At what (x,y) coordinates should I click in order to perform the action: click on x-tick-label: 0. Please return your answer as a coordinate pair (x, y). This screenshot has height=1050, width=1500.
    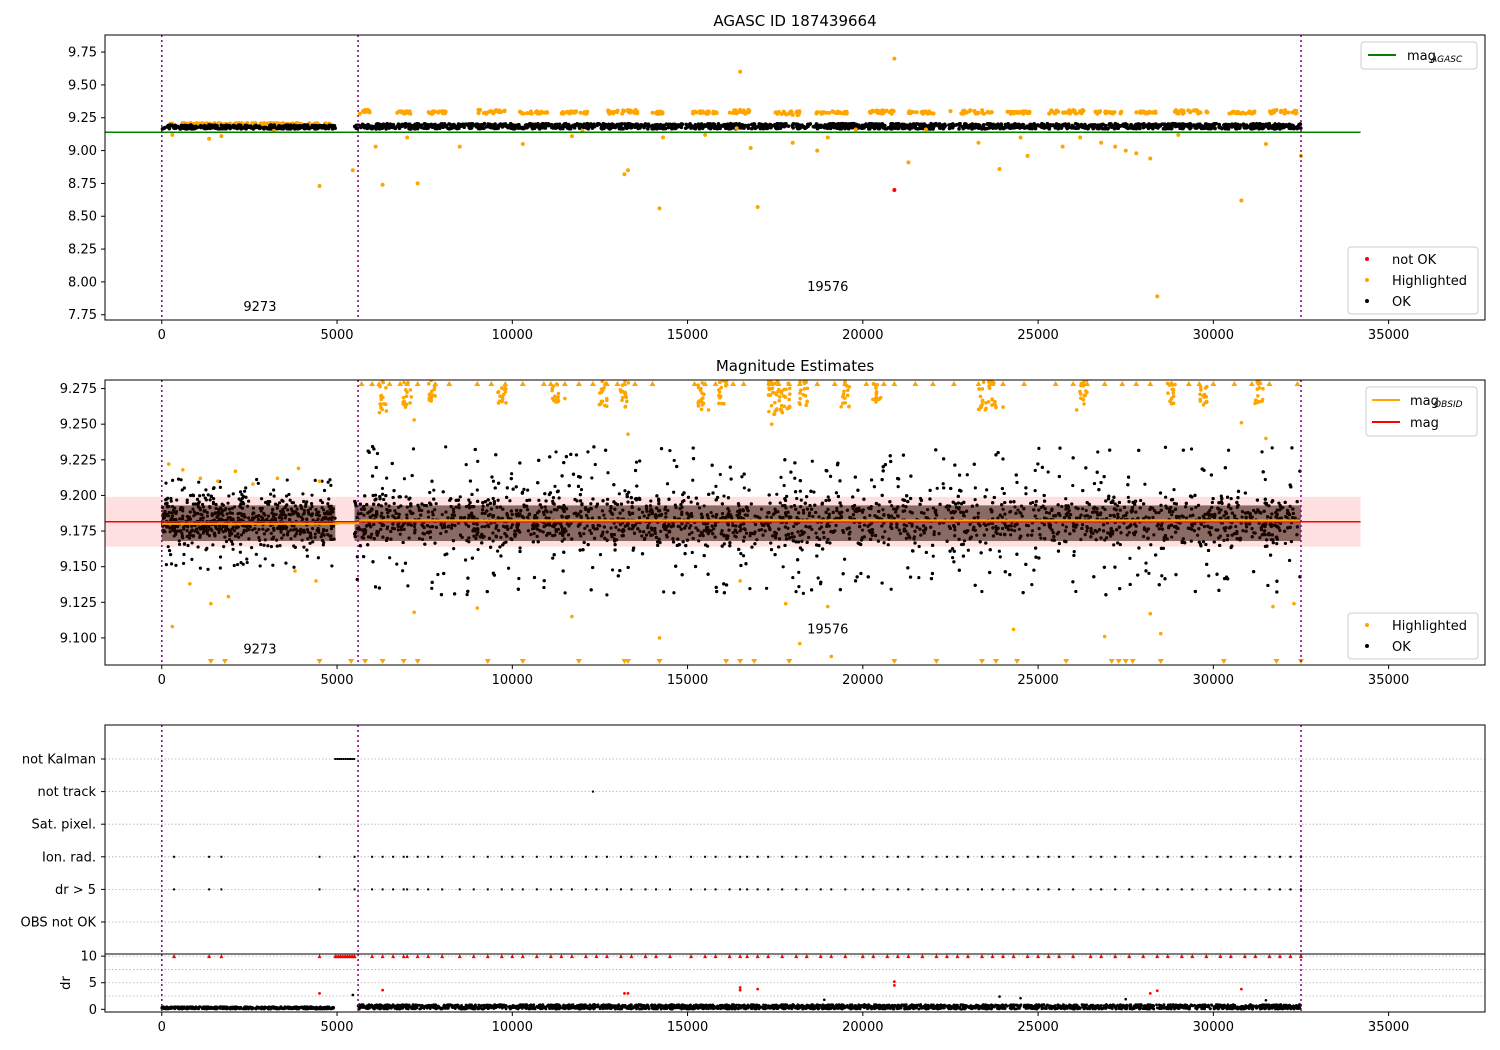
    Looking at the image, I should click on (162, 335).